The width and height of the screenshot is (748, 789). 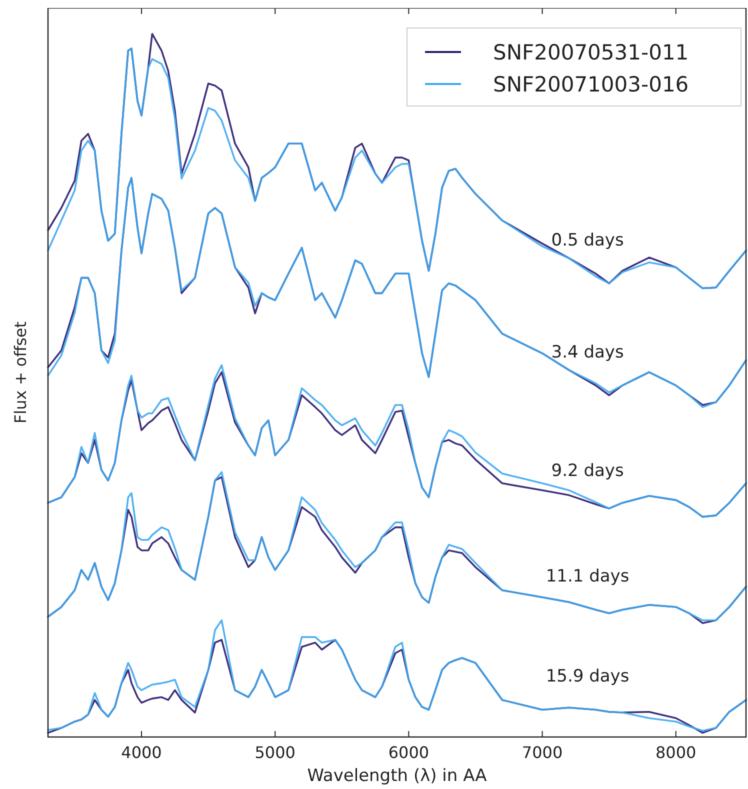 What do you see at coordinates (588, 576) in the screenshot?
I see `annotation: 11.1 days` at bounding box center [588, 576].